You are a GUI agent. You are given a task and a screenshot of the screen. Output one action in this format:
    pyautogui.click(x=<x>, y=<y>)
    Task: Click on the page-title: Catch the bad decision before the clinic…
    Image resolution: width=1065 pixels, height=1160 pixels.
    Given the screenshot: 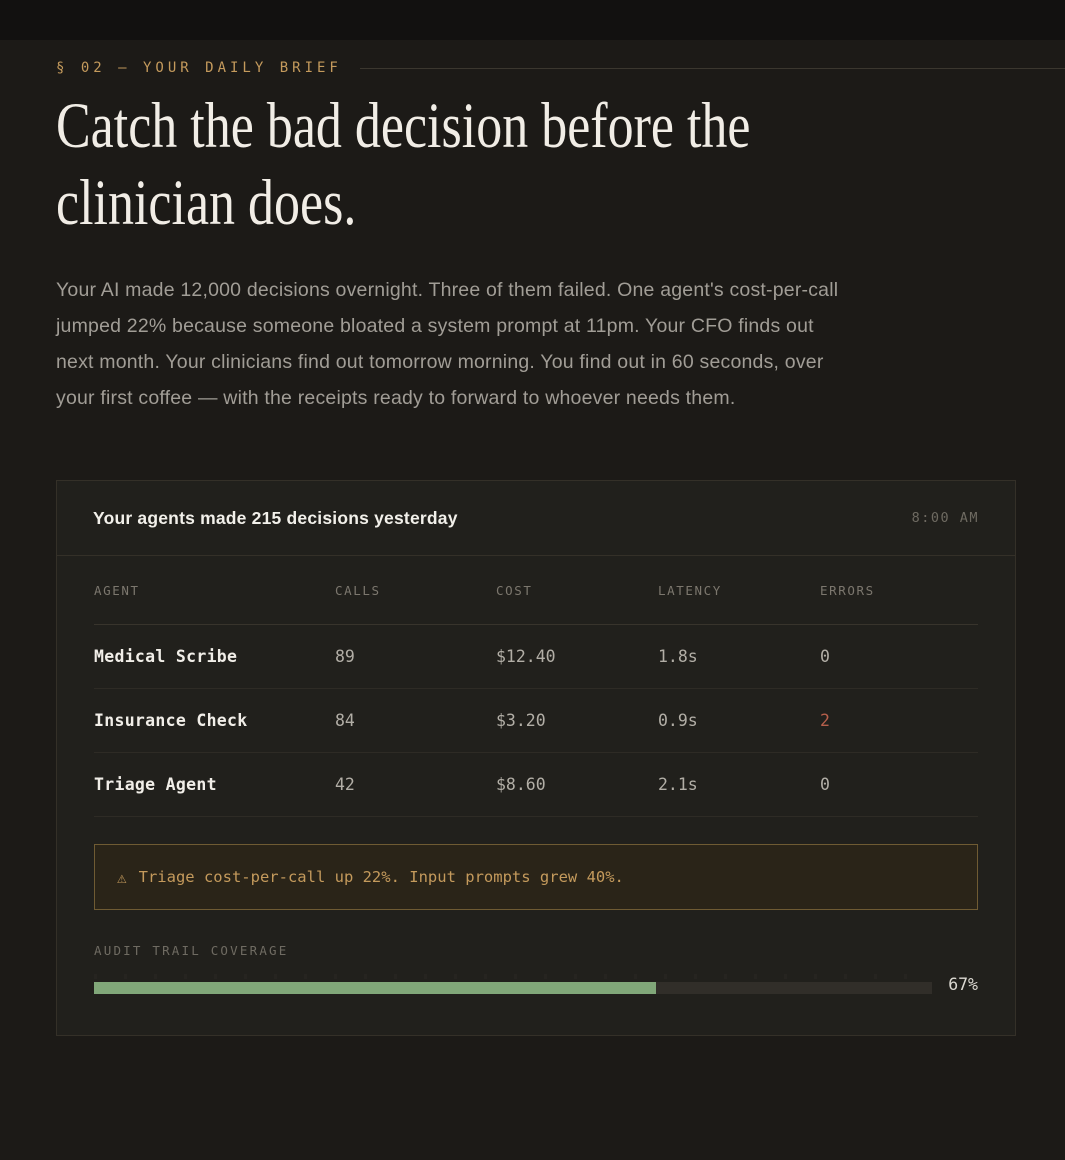 What is the action you would take?
    pyautogui.click(x=459, y=165)
    